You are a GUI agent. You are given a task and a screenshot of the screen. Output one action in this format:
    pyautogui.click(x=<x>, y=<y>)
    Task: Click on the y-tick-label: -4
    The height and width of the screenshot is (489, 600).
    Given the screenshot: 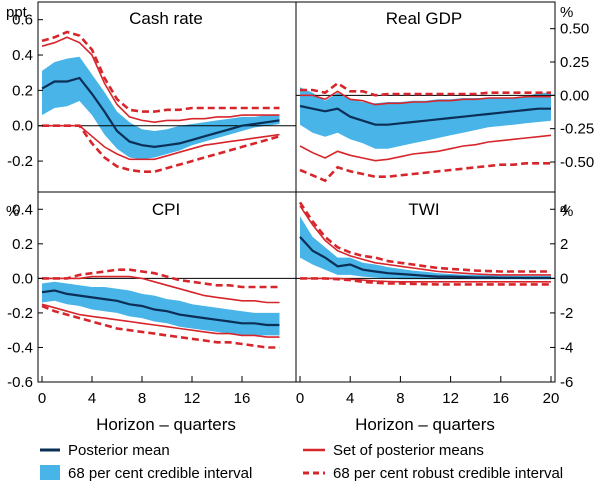 What is the action you would take?
    pyautogui.click(x=566, y=347)
    